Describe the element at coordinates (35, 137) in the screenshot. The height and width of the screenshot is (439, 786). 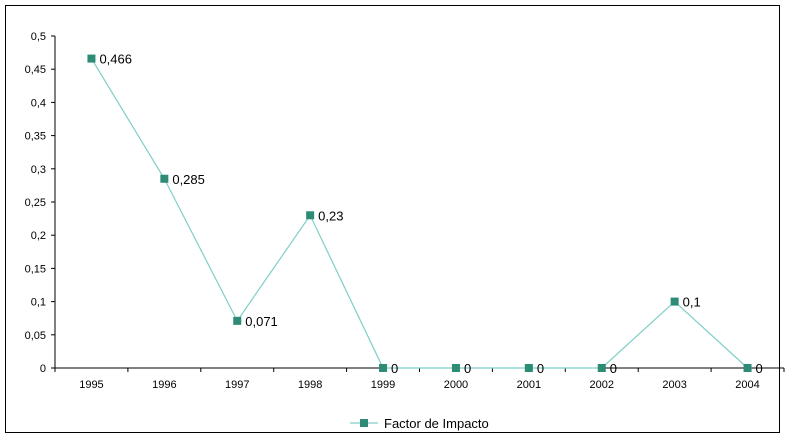
I see `y-tick-label: 0,35` at that location.